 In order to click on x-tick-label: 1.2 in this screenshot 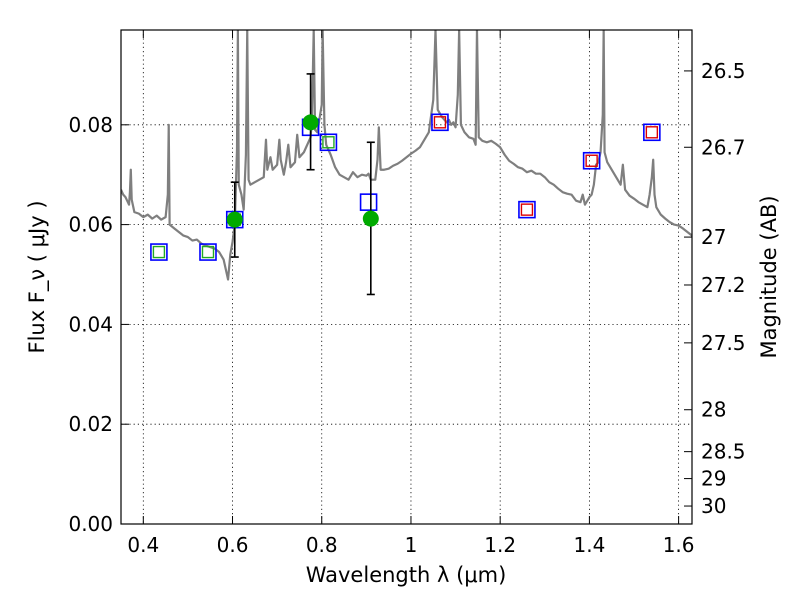, I will do `click(500, 545)`.